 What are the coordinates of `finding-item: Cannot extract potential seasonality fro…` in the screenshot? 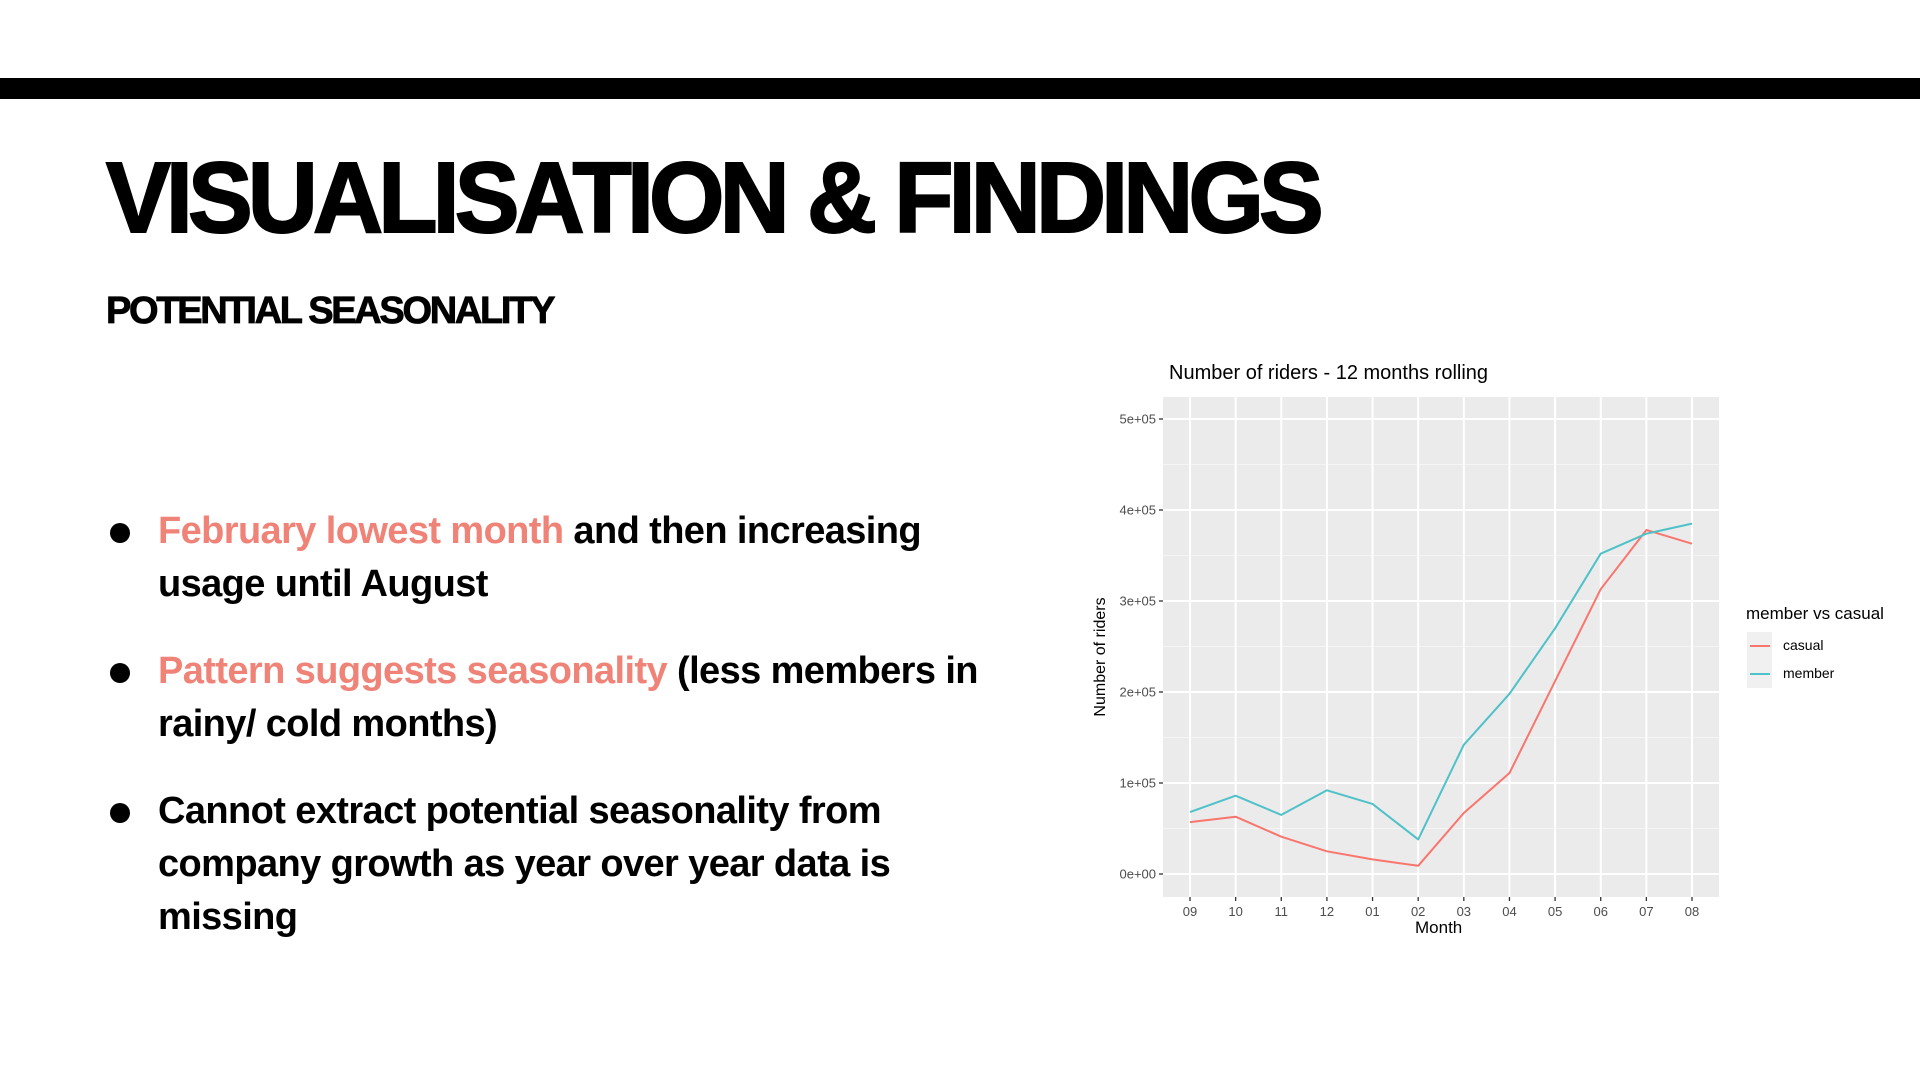 It's located at (566, 864).